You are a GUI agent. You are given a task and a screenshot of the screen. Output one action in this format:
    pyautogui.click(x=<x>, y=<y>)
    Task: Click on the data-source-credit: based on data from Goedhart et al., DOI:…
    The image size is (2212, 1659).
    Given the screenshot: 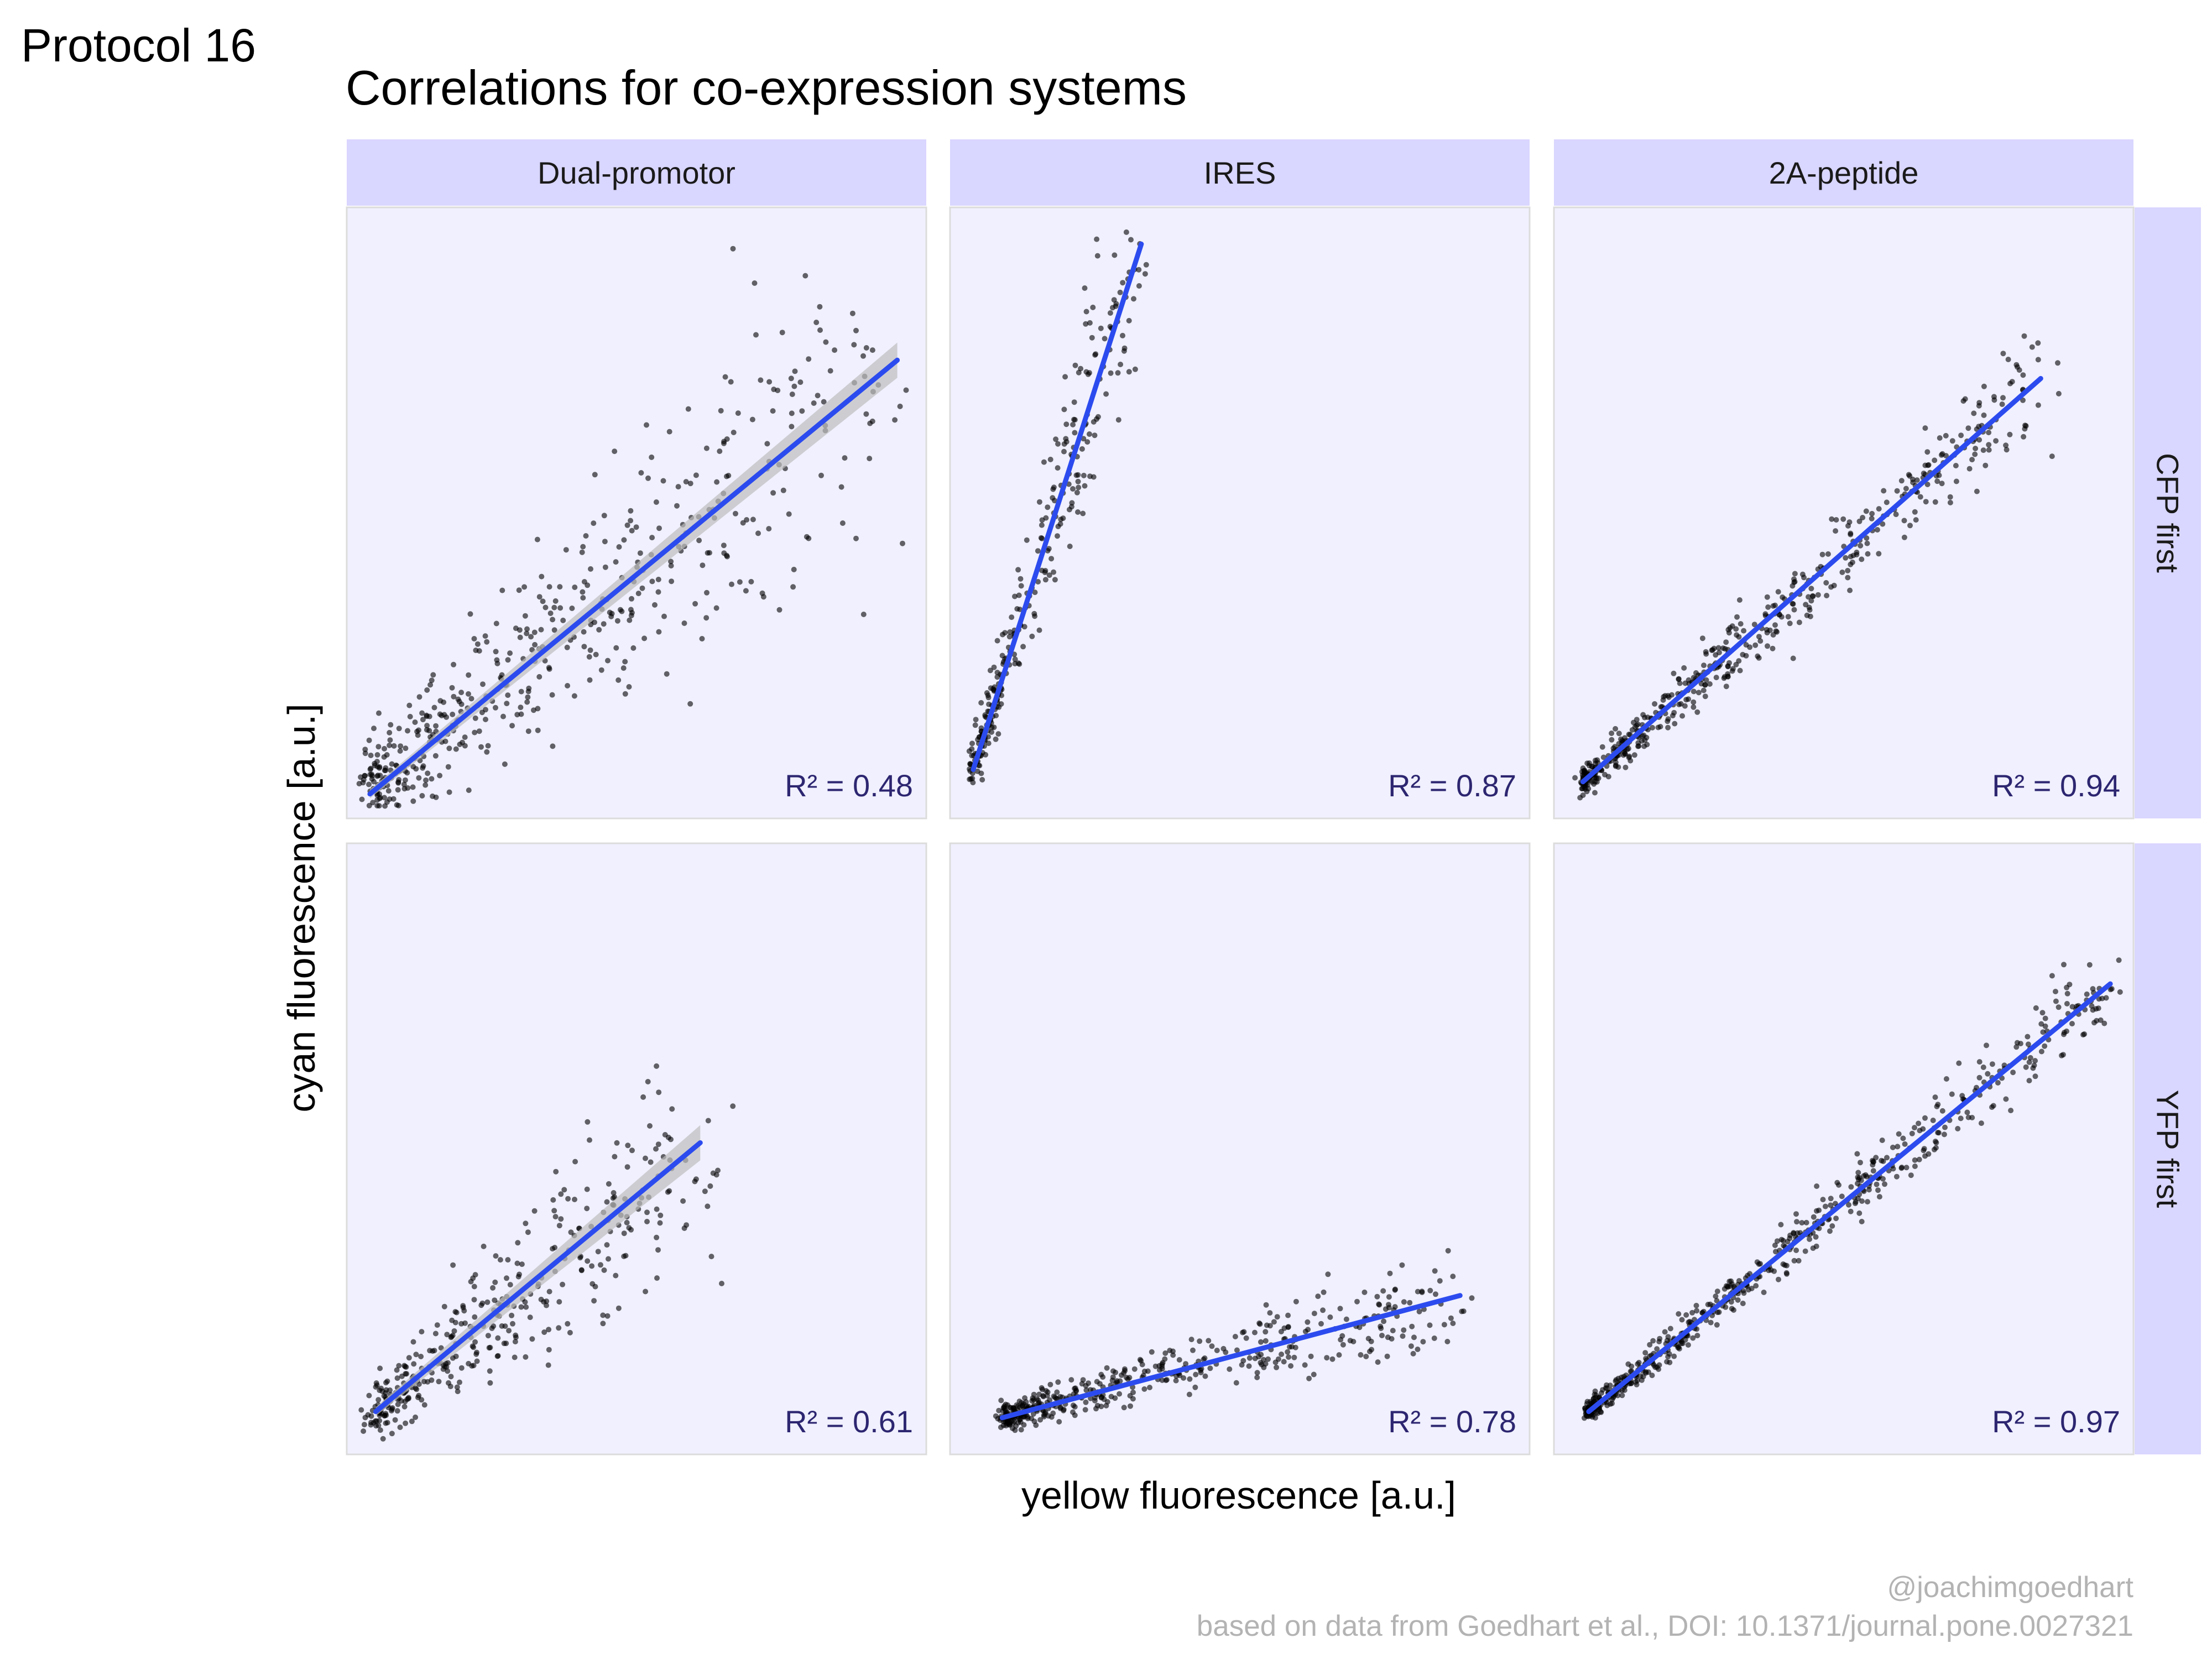 What is the action you would take?
    pyautogui.click(x=1665, y=1626)
    